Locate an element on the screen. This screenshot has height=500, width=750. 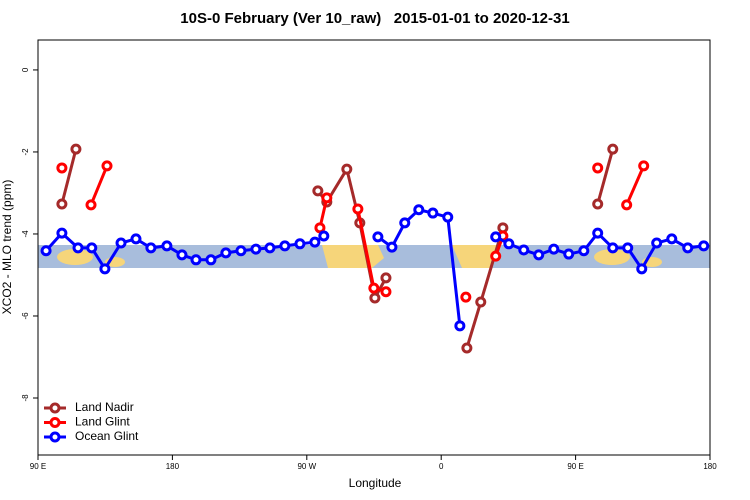
y-tick-label: 0 is located at coordinates (25, 69).